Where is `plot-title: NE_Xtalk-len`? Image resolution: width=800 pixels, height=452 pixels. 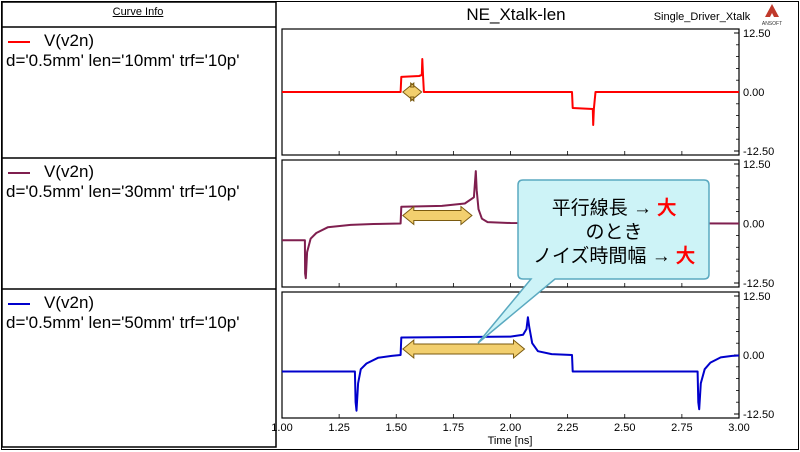
plot-title: NE_Xtalk-len is located at coordinates (515, 14).